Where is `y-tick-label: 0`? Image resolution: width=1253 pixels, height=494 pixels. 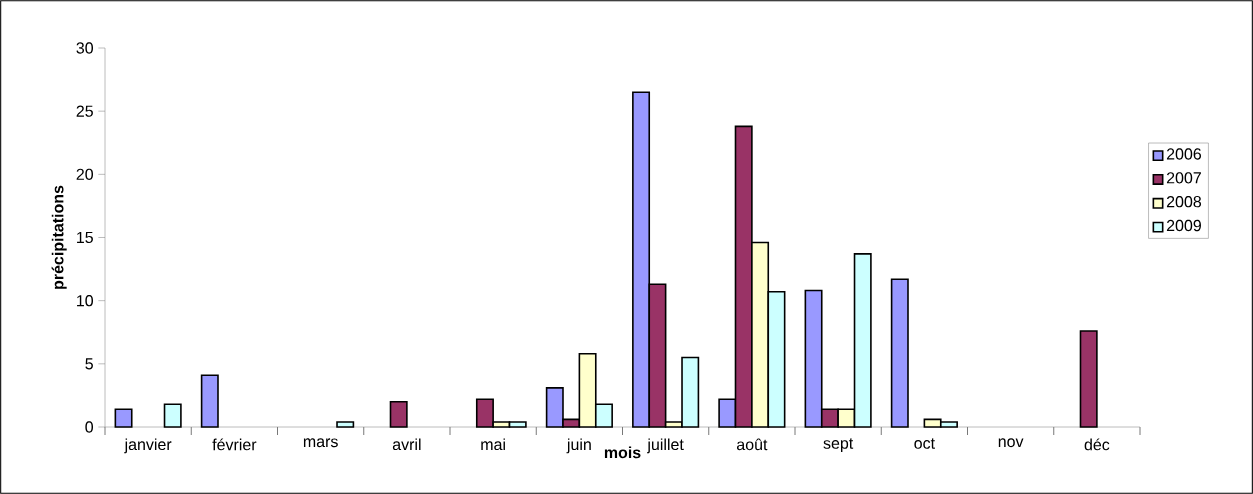
y-tick-label: 0 is located at coordinates (89, 427).